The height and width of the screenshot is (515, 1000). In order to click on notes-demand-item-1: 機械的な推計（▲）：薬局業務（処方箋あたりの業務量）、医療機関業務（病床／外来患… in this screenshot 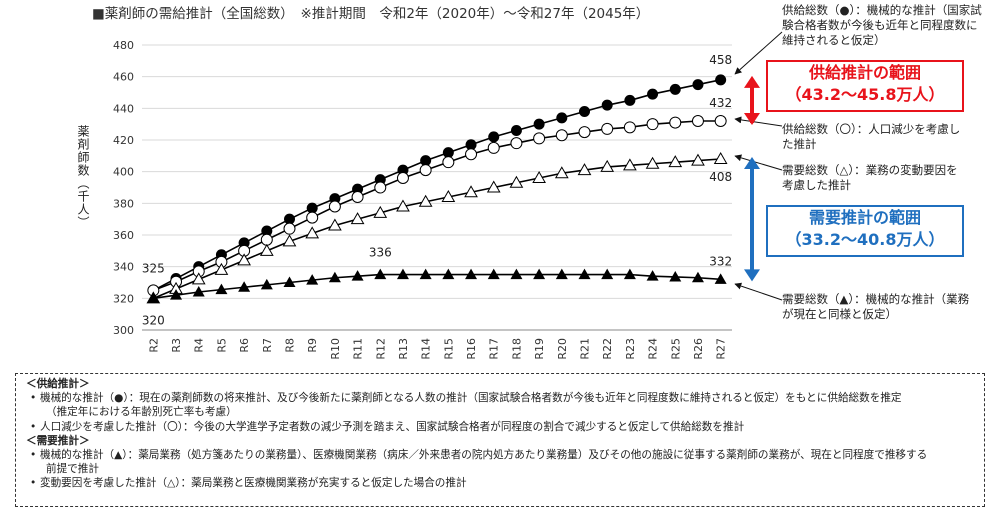, I will do `click(500, 455)`.